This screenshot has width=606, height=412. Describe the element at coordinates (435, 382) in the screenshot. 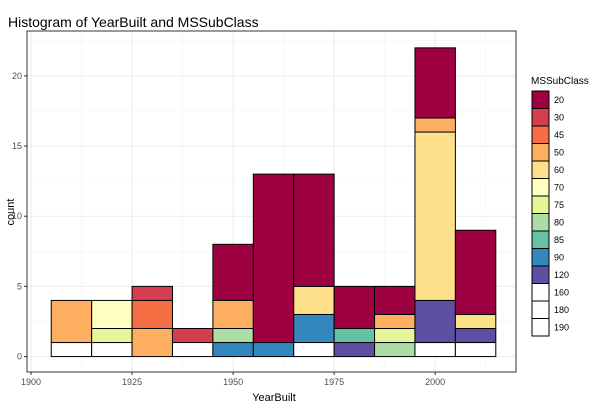

I see `x-tick-label: 2000` at that location.